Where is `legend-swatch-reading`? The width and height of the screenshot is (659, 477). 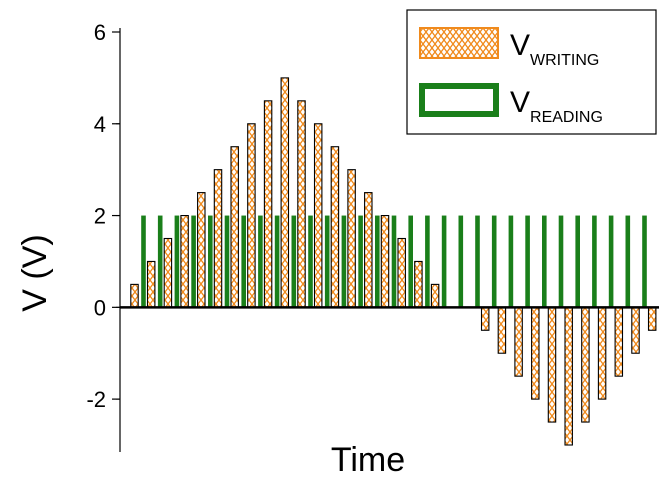 legend-swatch-reading is located at coordinates (459, 100).